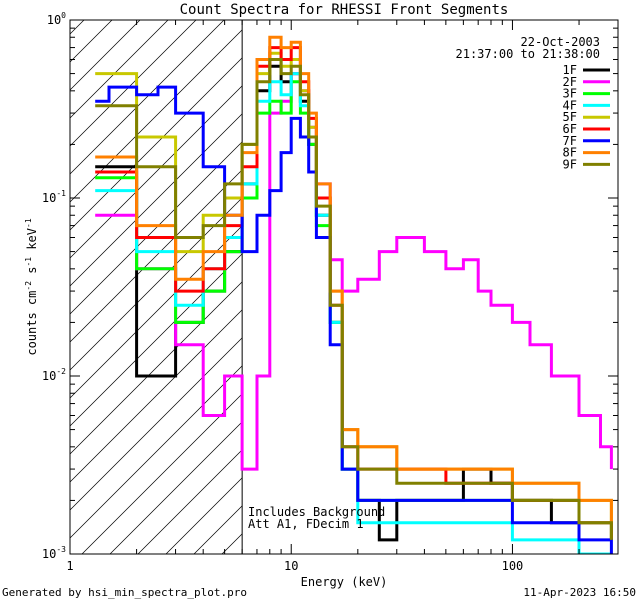 This screenshot has width=640, height=600. What do you see at coordinates (32, 323) in the screenshot?
I see `y-axis-label-base: counts cm` at bounding box center [32, 323].